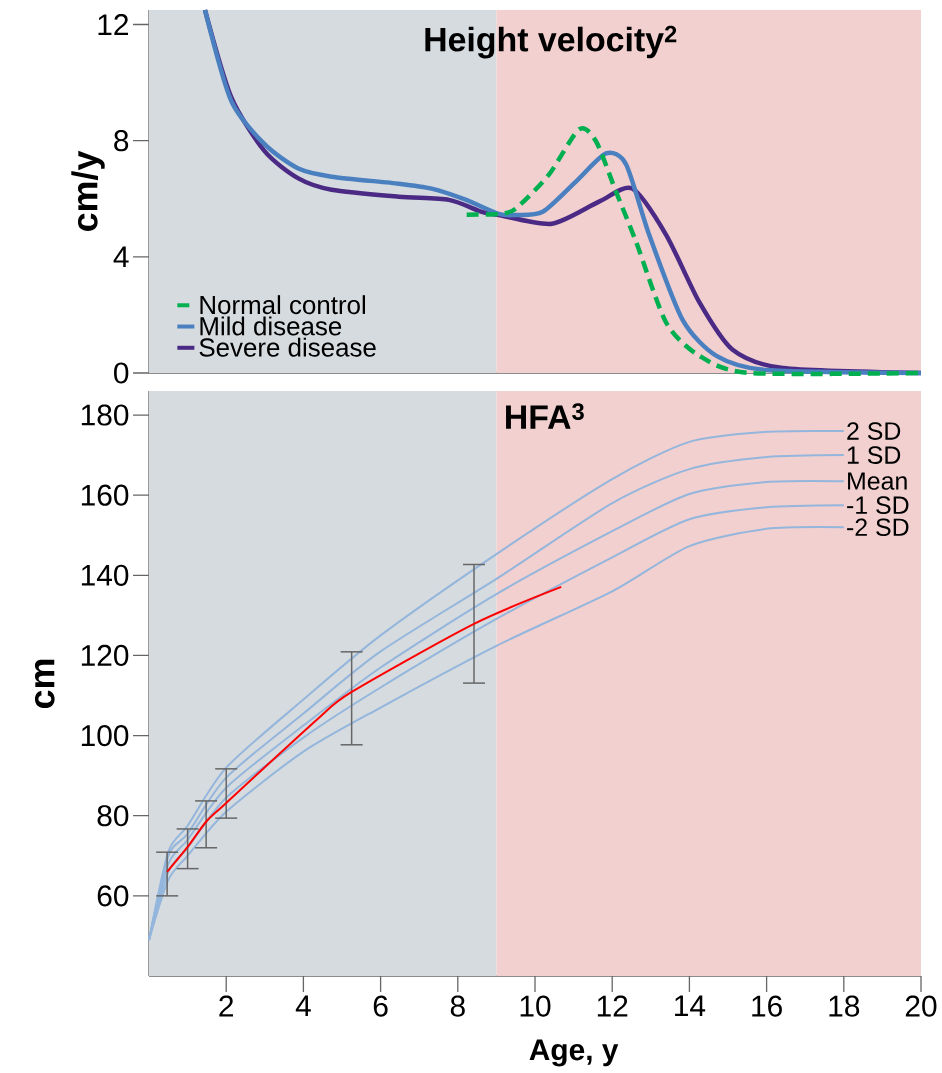  Describe the element at coordinates (380, 1006) in the screenshot. I see `x-tick-label: 6` at that location.